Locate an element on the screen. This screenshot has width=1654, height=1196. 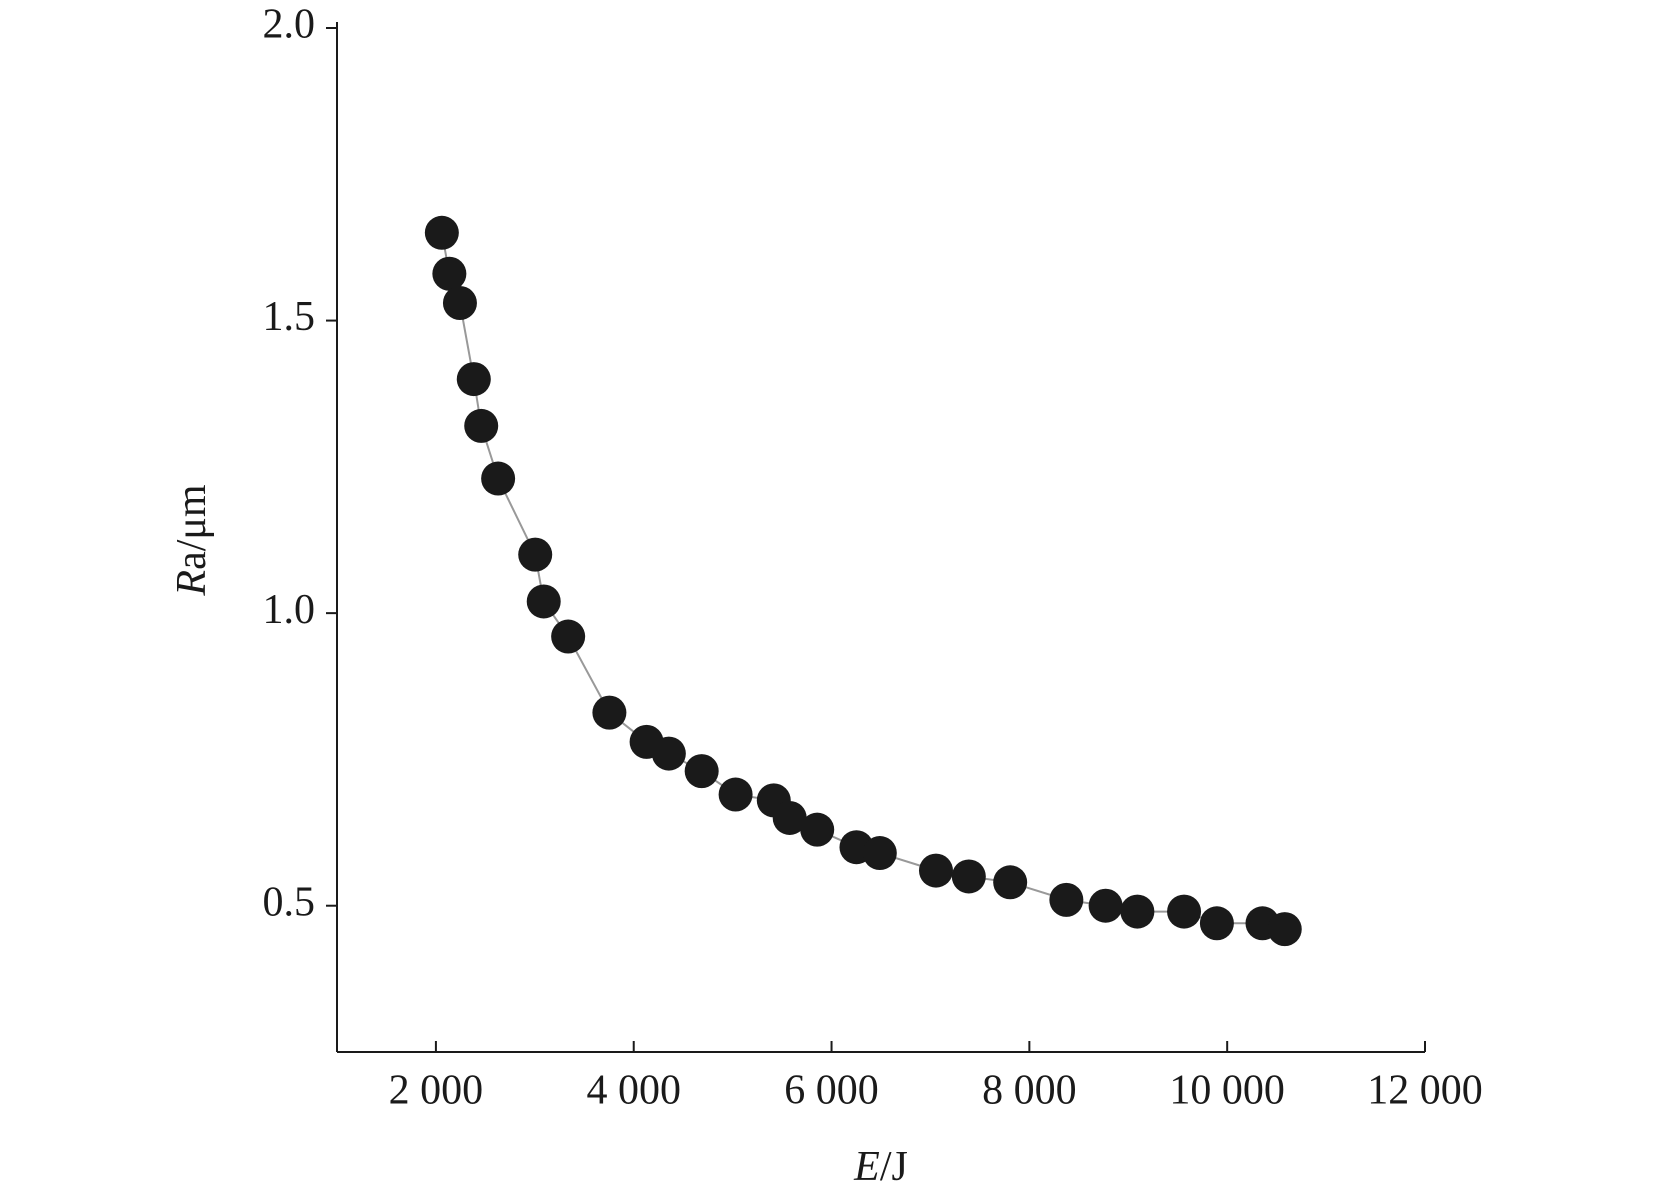
x-tick-label: 4 000 is located at coordinates (633, 1091).